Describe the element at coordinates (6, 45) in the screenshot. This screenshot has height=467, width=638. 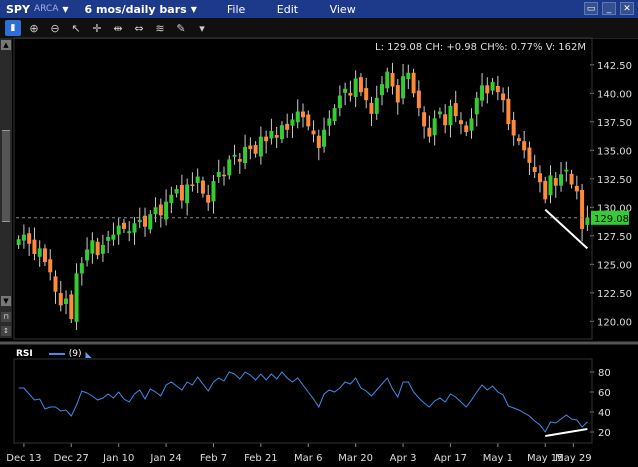
I see `scroll-up-icon: ▲` at that location.